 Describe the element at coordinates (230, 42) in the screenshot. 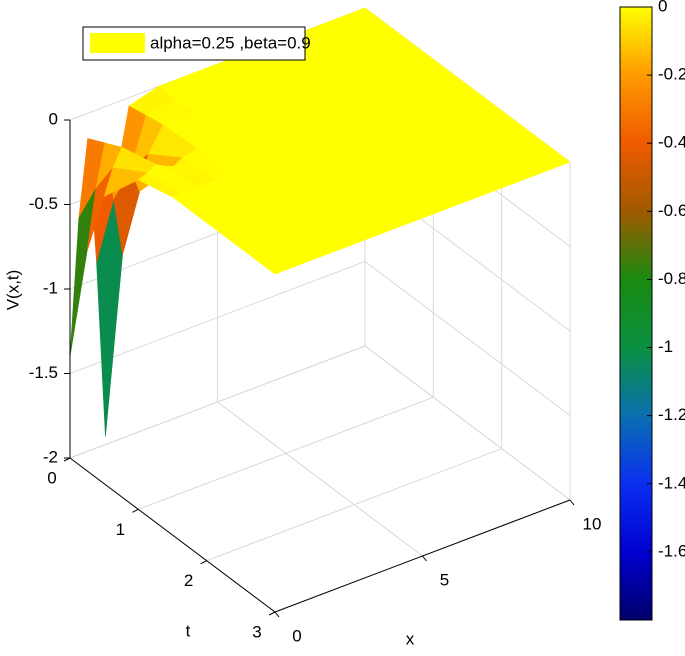

I see `legend-label: alpha=0.25 ,beta=0.9` at that location.